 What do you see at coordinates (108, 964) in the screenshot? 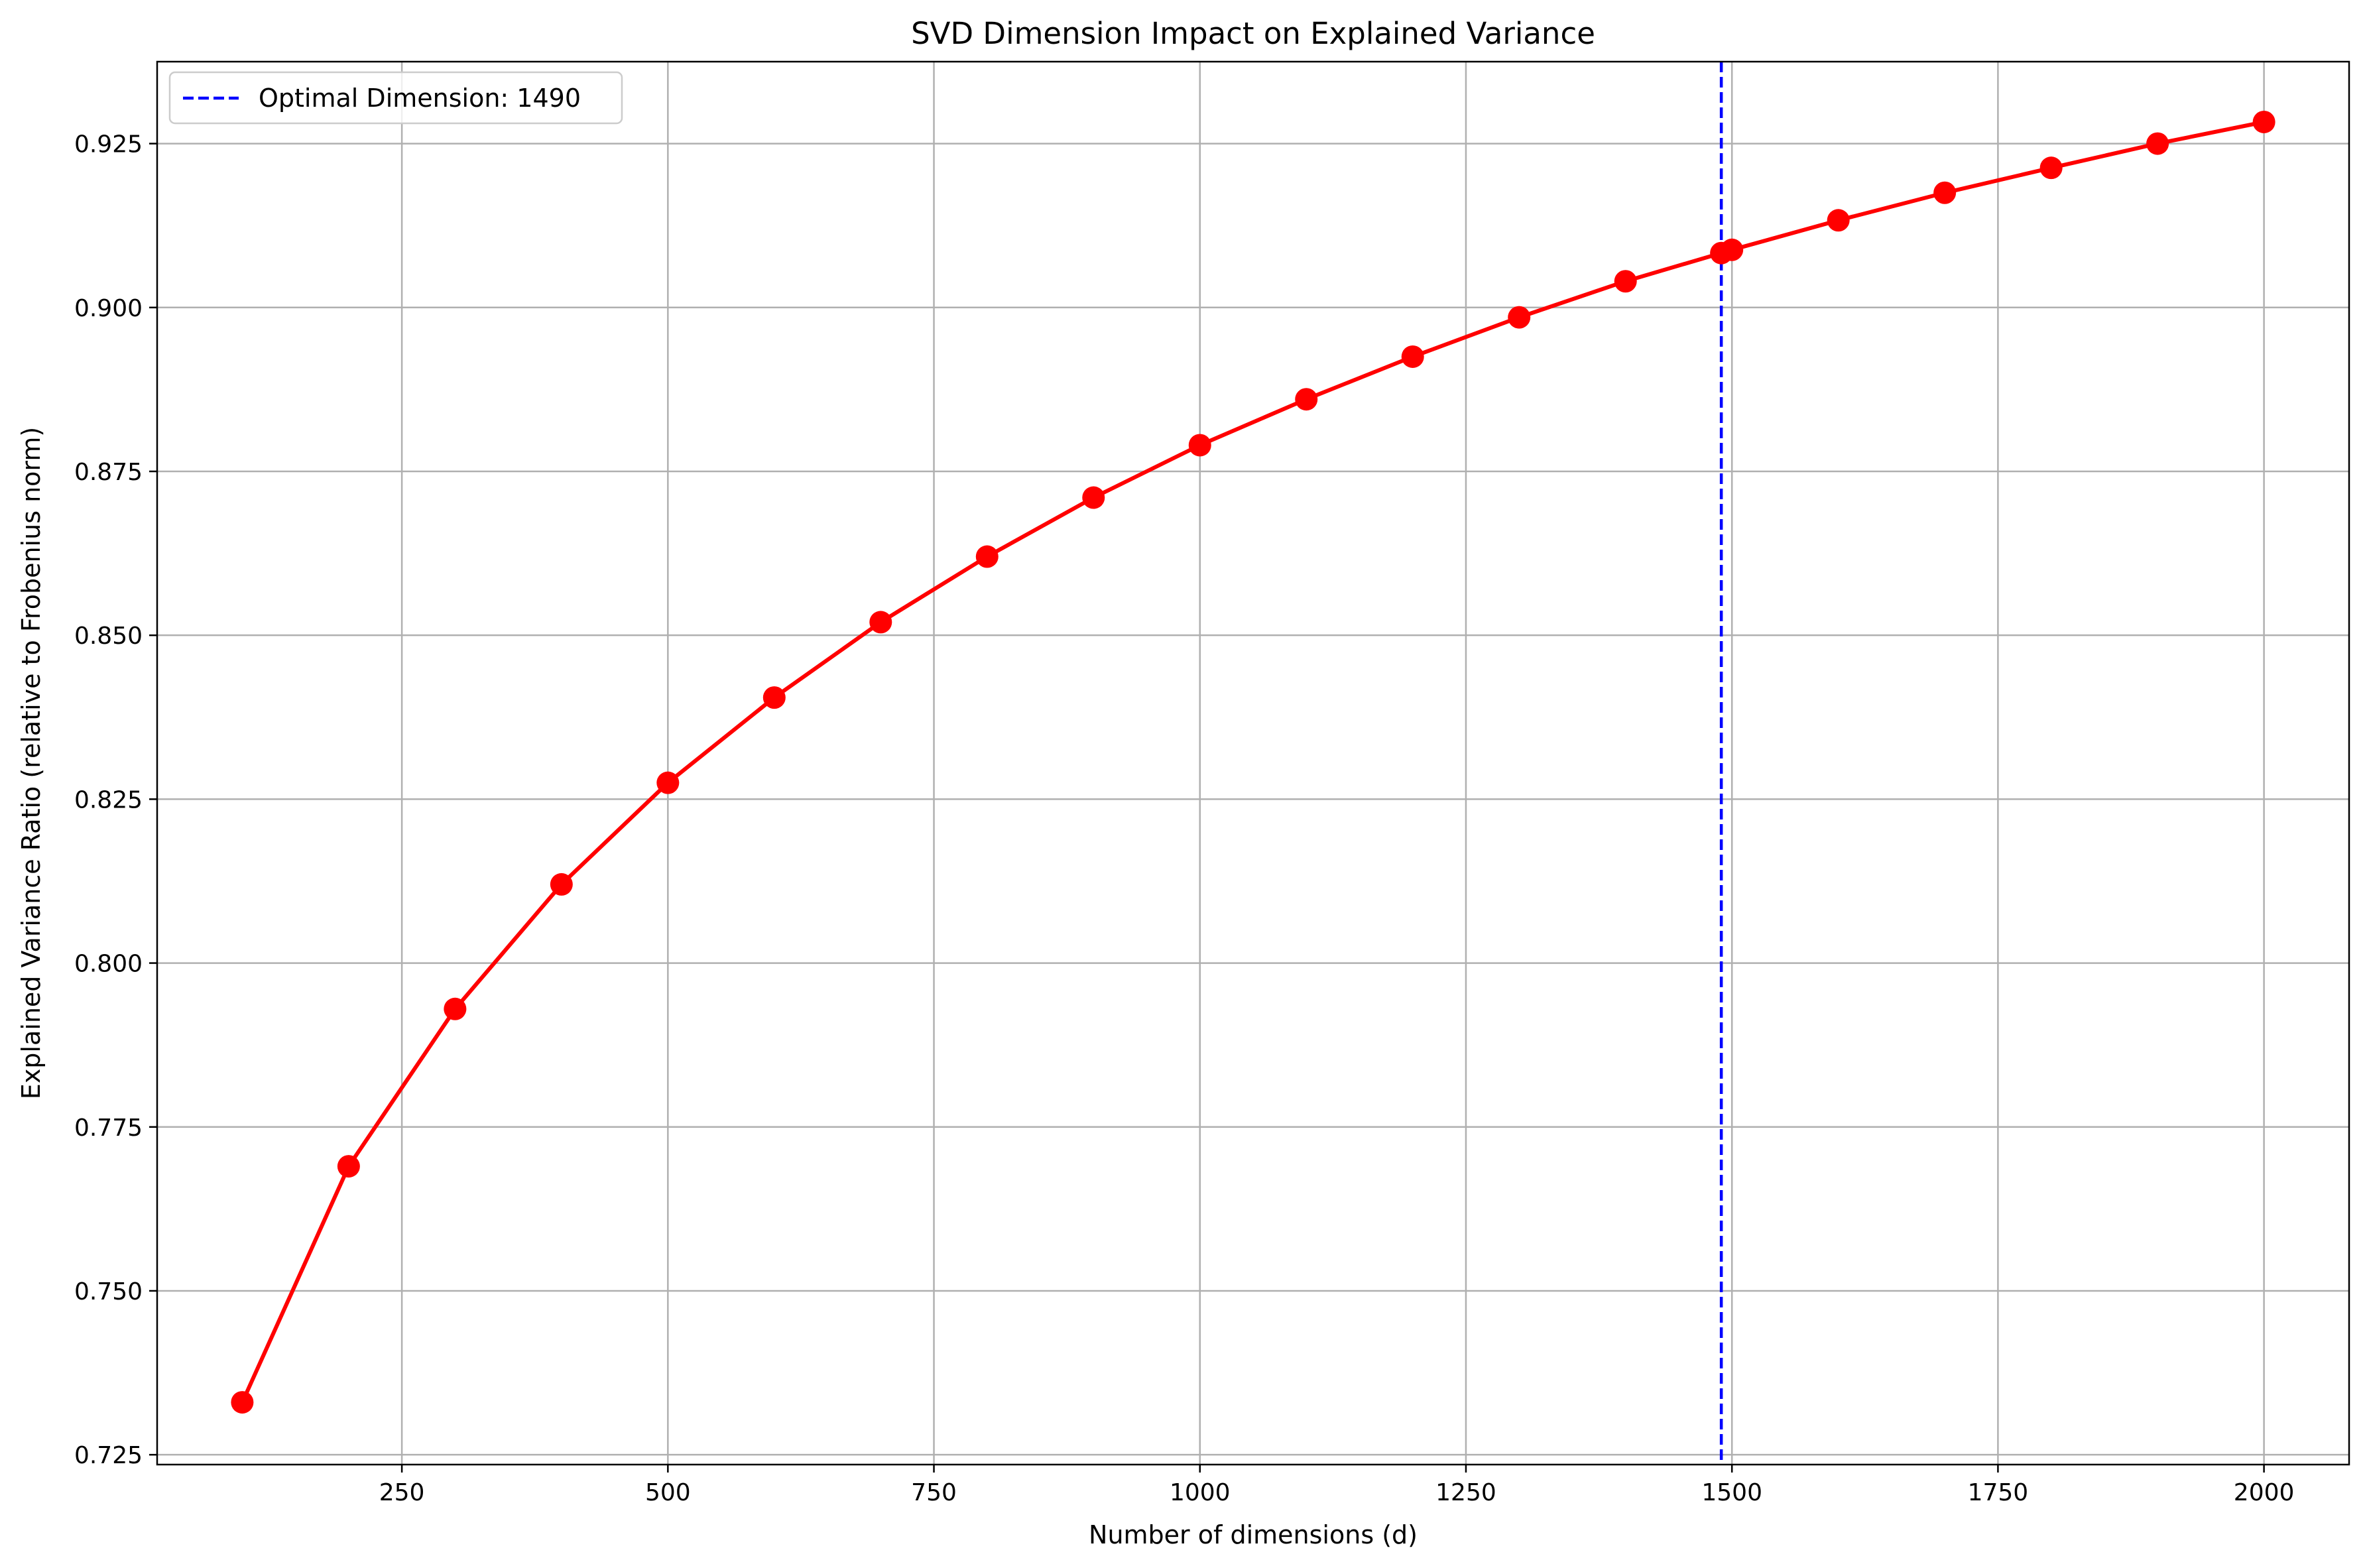
I see `y-tick-label: 0.800` at bounding box center [108, 964].